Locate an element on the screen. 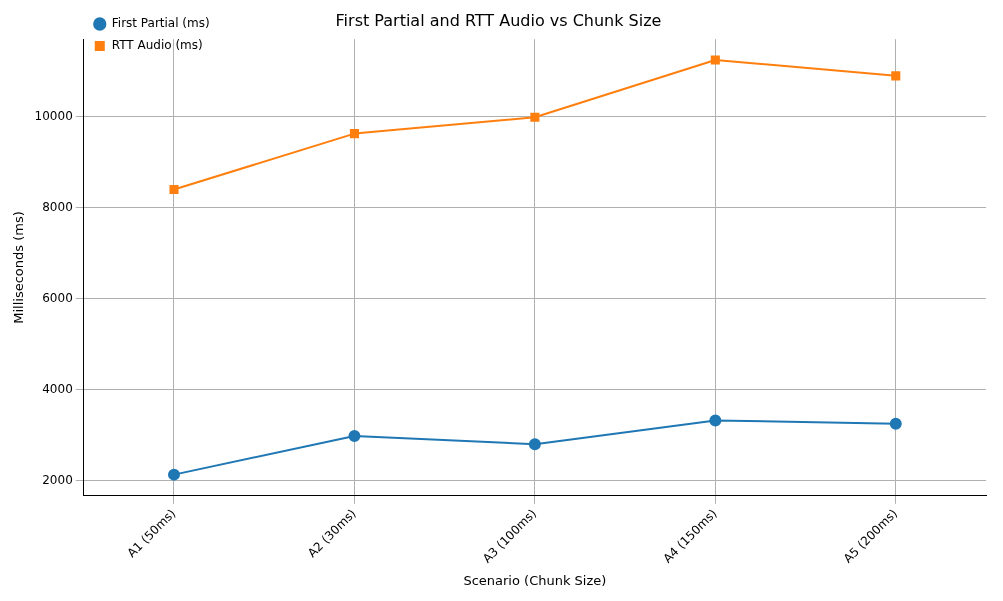 The width and height of the screenshot is (1003, 601). y-axis-title: Milliseconds (ms) is located at coordinates (19, 267).